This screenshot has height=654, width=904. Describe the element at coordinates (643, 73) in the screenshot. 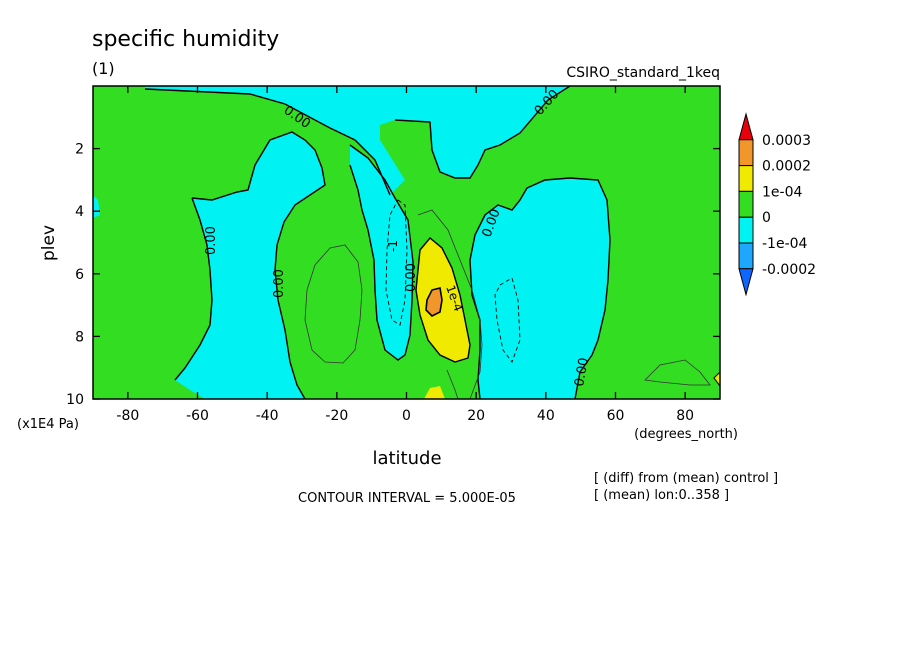

I see `dataset-label: CSIRO_standard_1keq` at that location.